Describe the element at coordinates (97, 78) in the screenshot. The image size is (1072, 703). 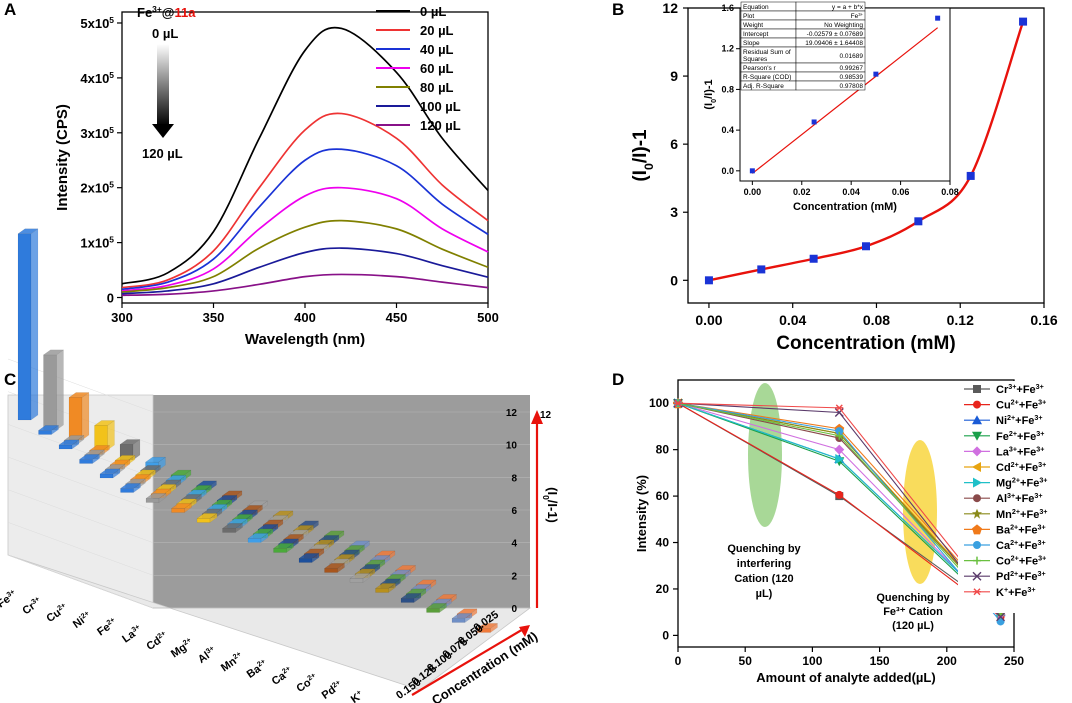
I see `y-tick-label: 4x10⁵` at that location.